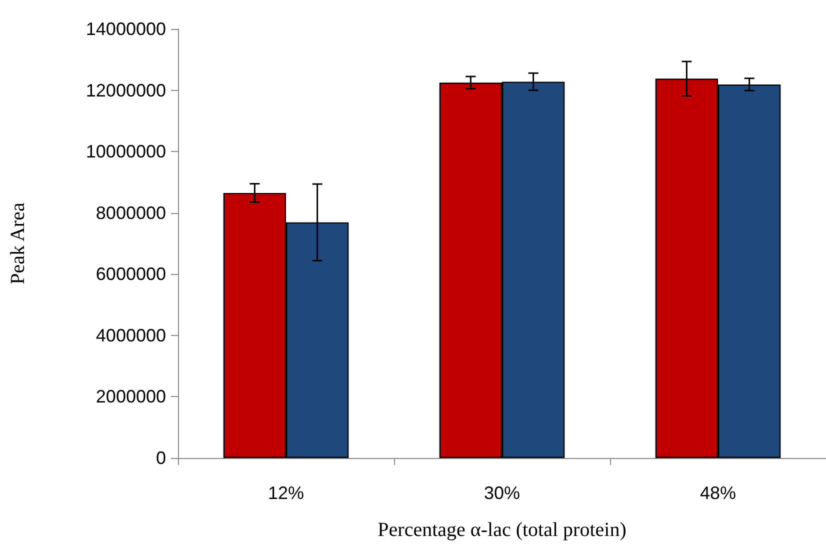 Image resolution: width=826 pixels, height=545 pixels. Describe the element at coordinates (131, 335) in the screenshot. I see `y-tick-label: 4000000` at that location.